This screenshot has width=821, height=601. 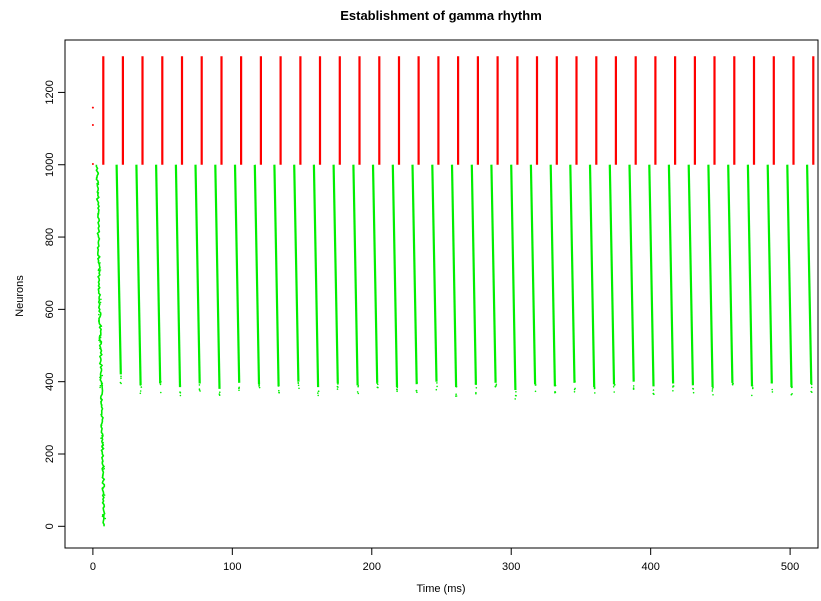 What do you see at coordinates (441, 15) in the screenshot?
I see `chart-title: Establishment of gamma rhythm` at bounding box center [441, 15].